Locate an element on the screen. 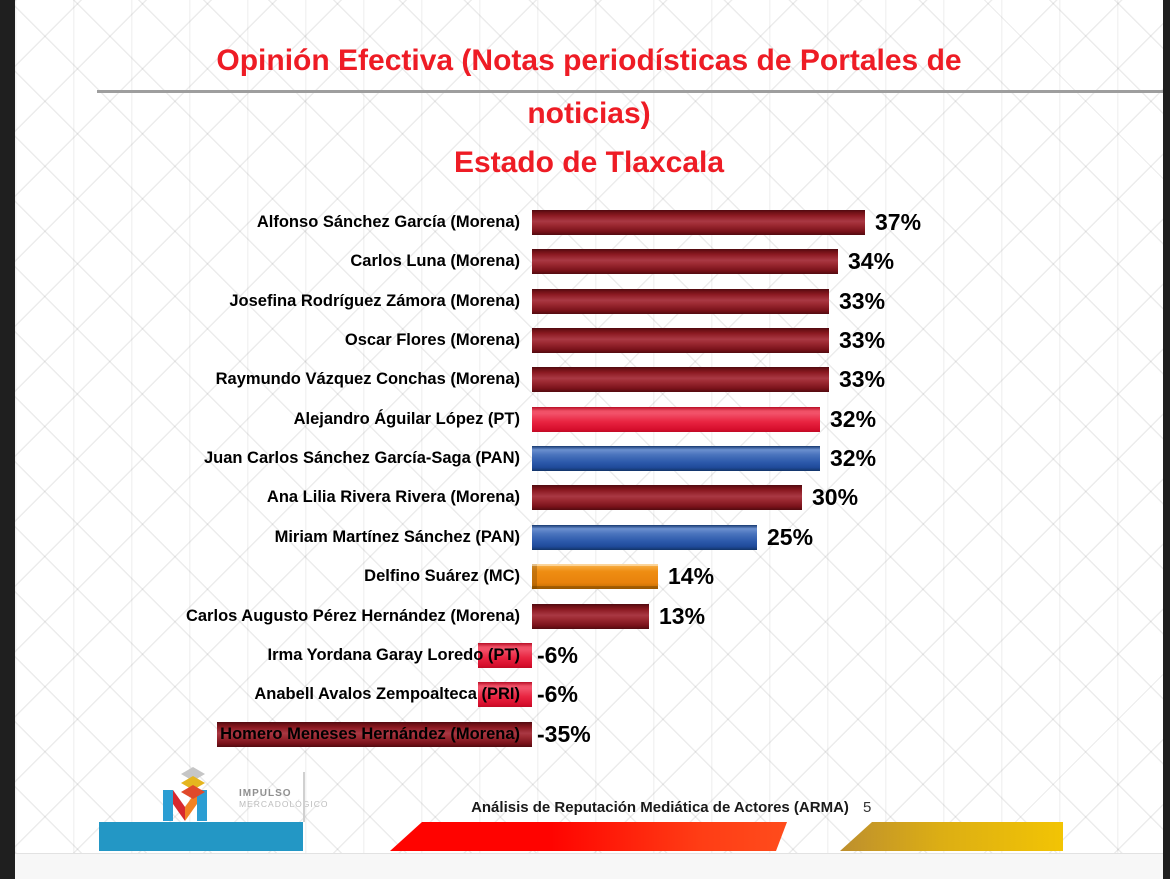  bar-row: Anabell Avalos Zempoalteca (PRI) -6% is located at coordinates (589, 694).